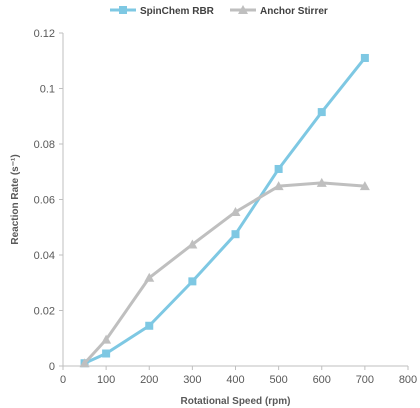  What do you see at coordinates (365, 380) in the screenshot?
I see `x-tick-label: 700` at bounding box center [365, 380].